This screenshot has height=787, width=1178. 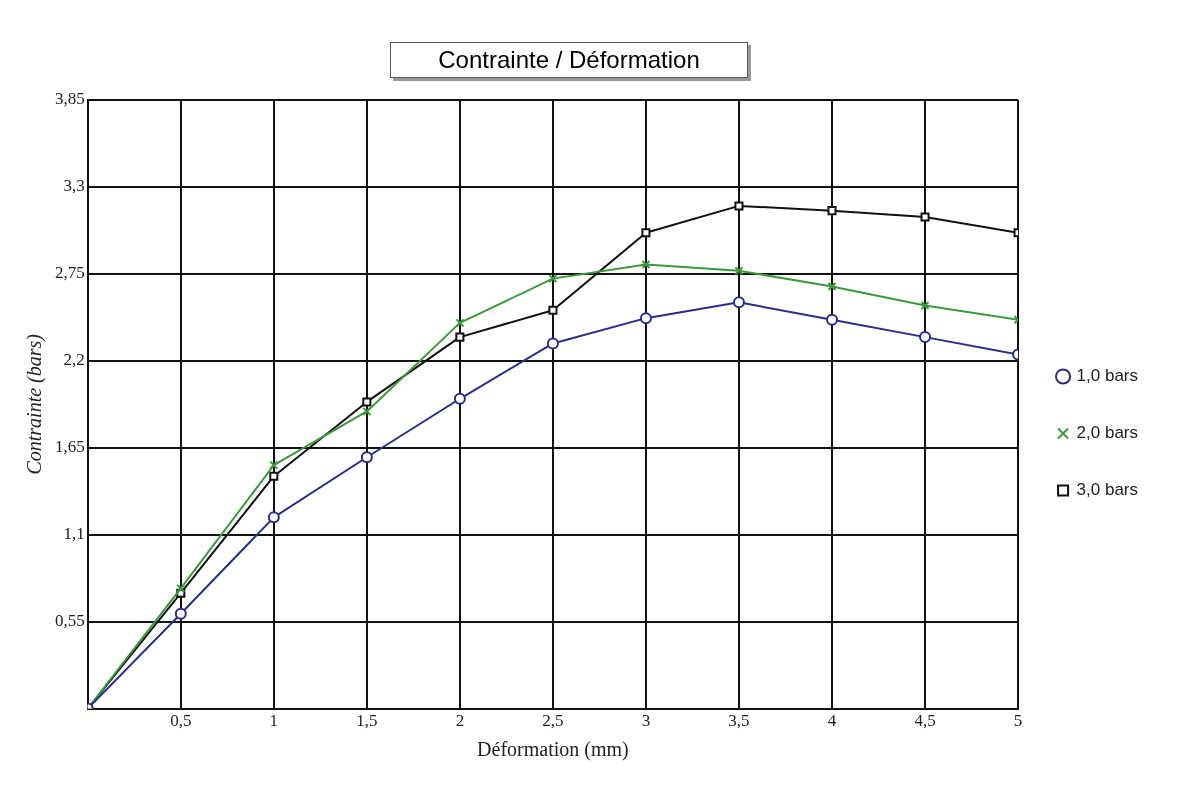 I want to click on legend-label: 3,0 bars, so click(x=1107, y=490).